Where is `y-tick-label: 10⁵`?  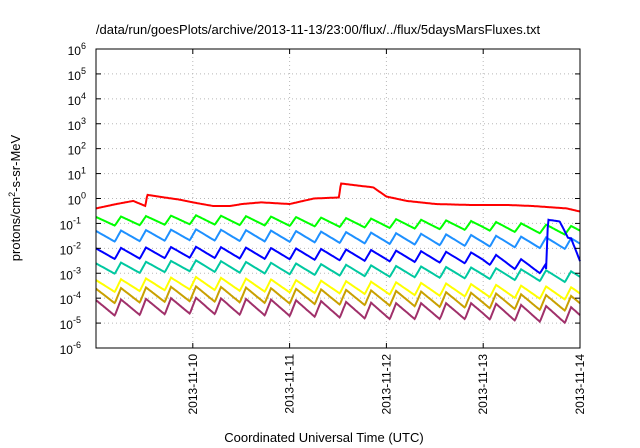 y-tick-label: 10⁵ is located at coordinates (77, 74).